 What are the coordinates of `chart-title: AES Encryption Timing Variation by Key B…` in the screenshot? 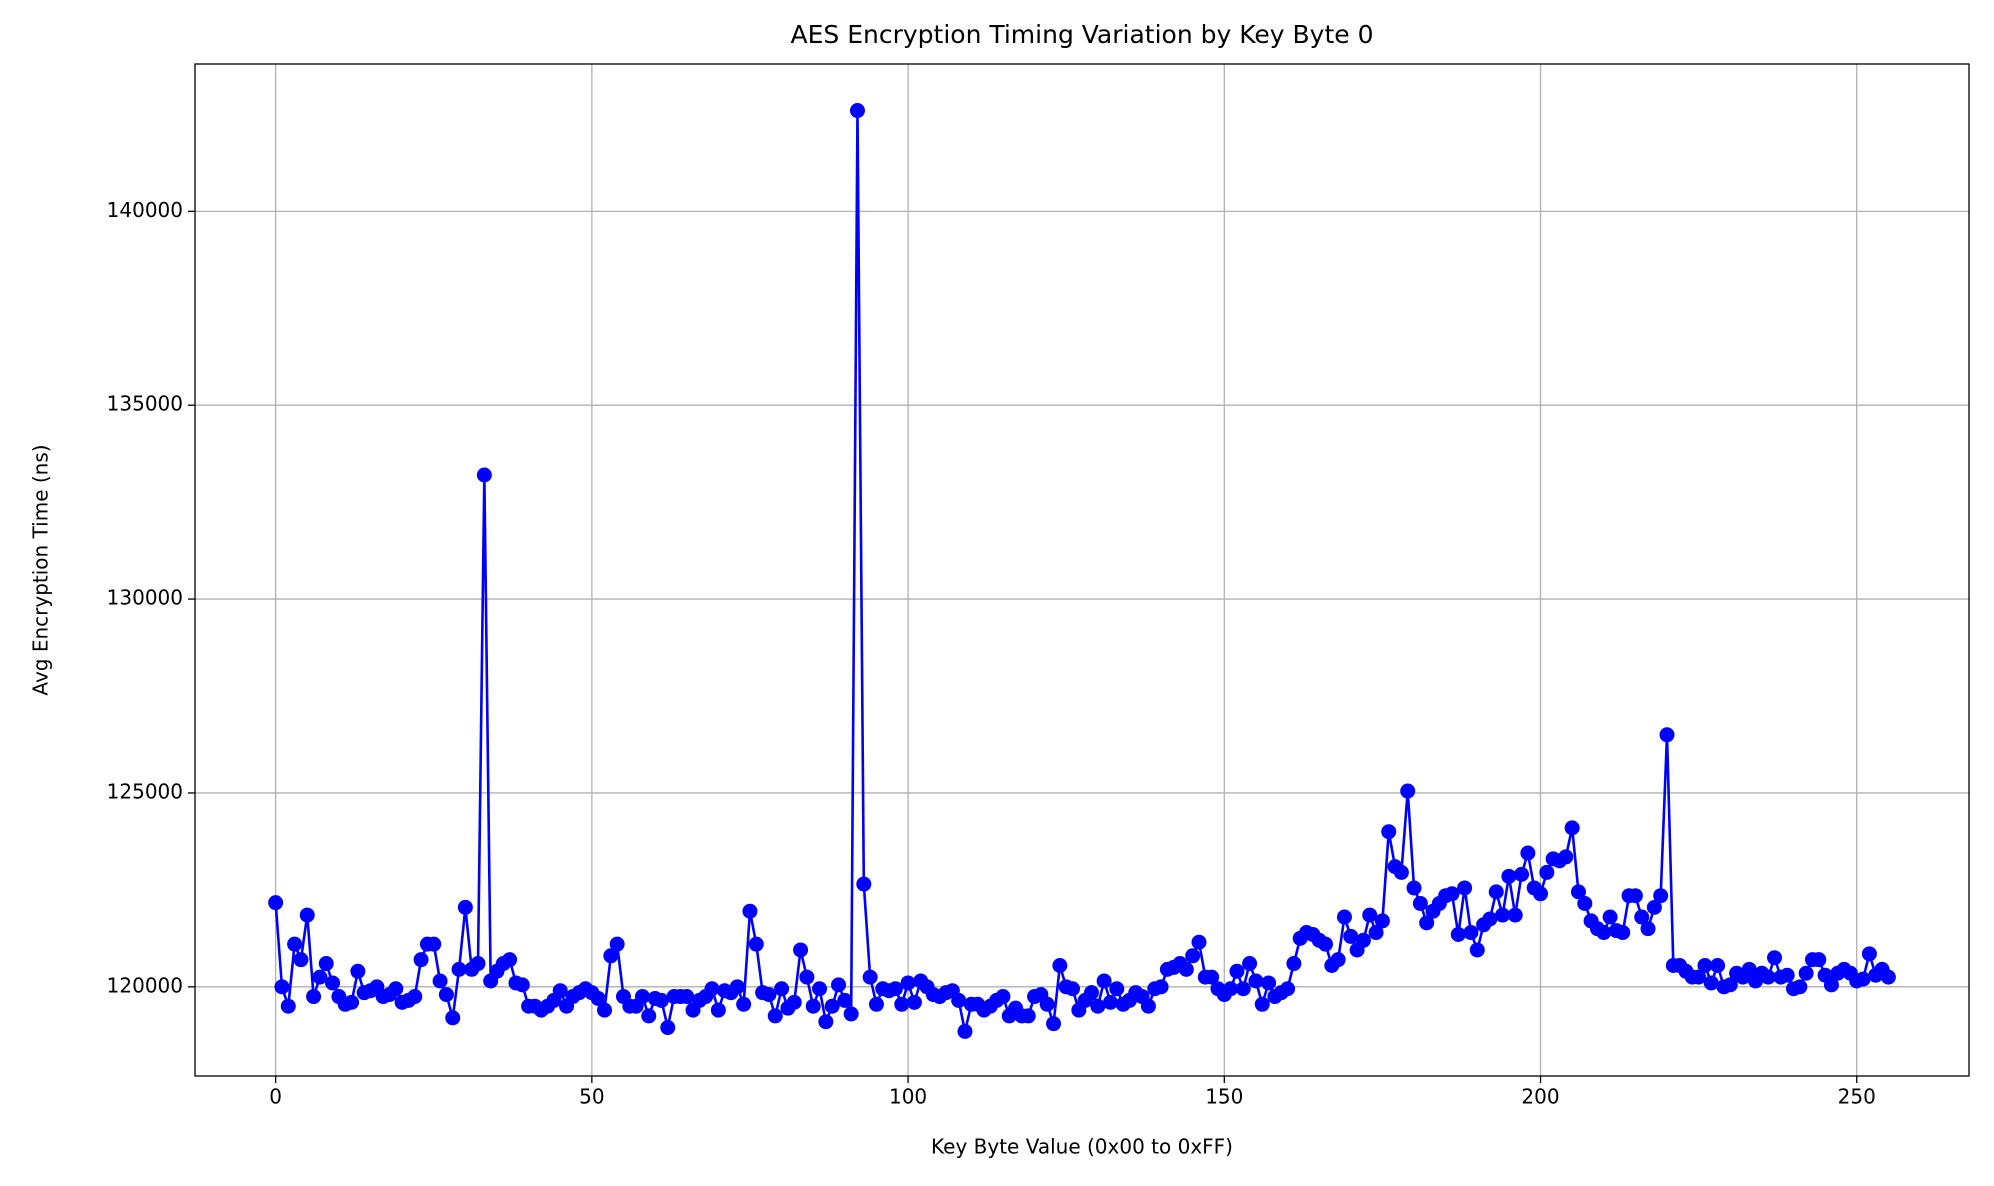 It's located at (1081, 34).